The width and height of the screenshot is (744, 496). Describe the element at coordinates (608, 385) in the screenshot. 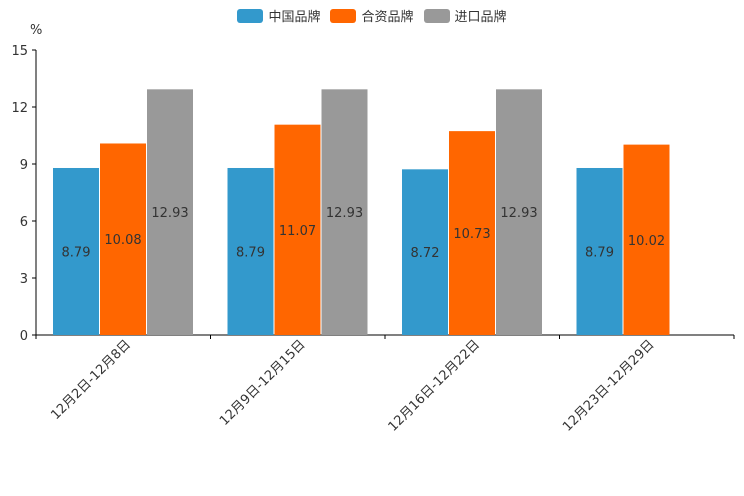

I see `x-tick-label: 12月23日-12月29日` at that location.